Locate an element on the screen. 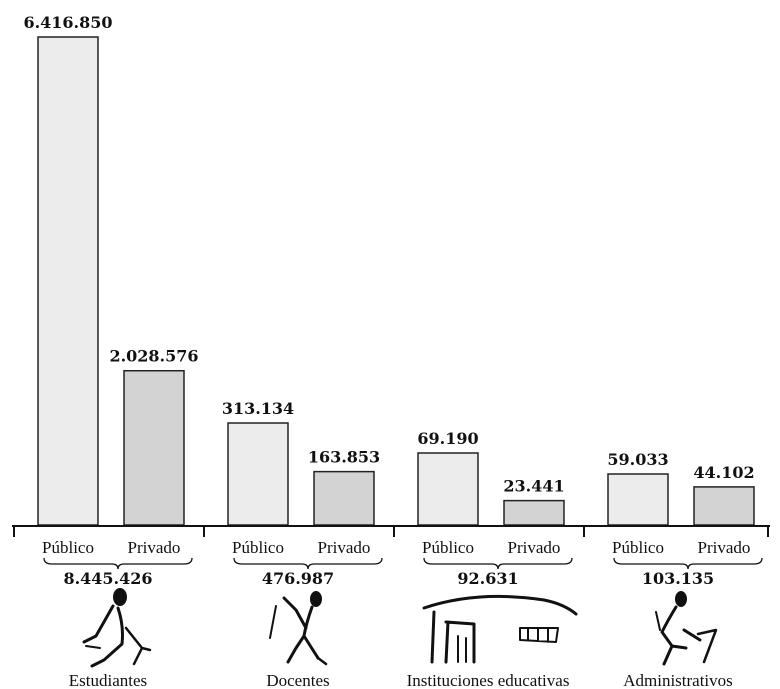 Image resolution: width=780 pixels, height=689 pixels. group-total: 103.135 is located at coordinates (678, 578).